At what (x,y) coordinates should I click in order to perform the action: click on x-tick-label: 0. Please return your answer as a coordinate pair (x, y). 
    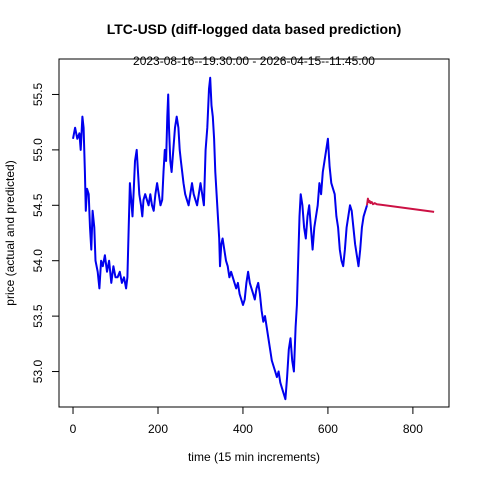
    Looking at the image, I should click on (73, 429).